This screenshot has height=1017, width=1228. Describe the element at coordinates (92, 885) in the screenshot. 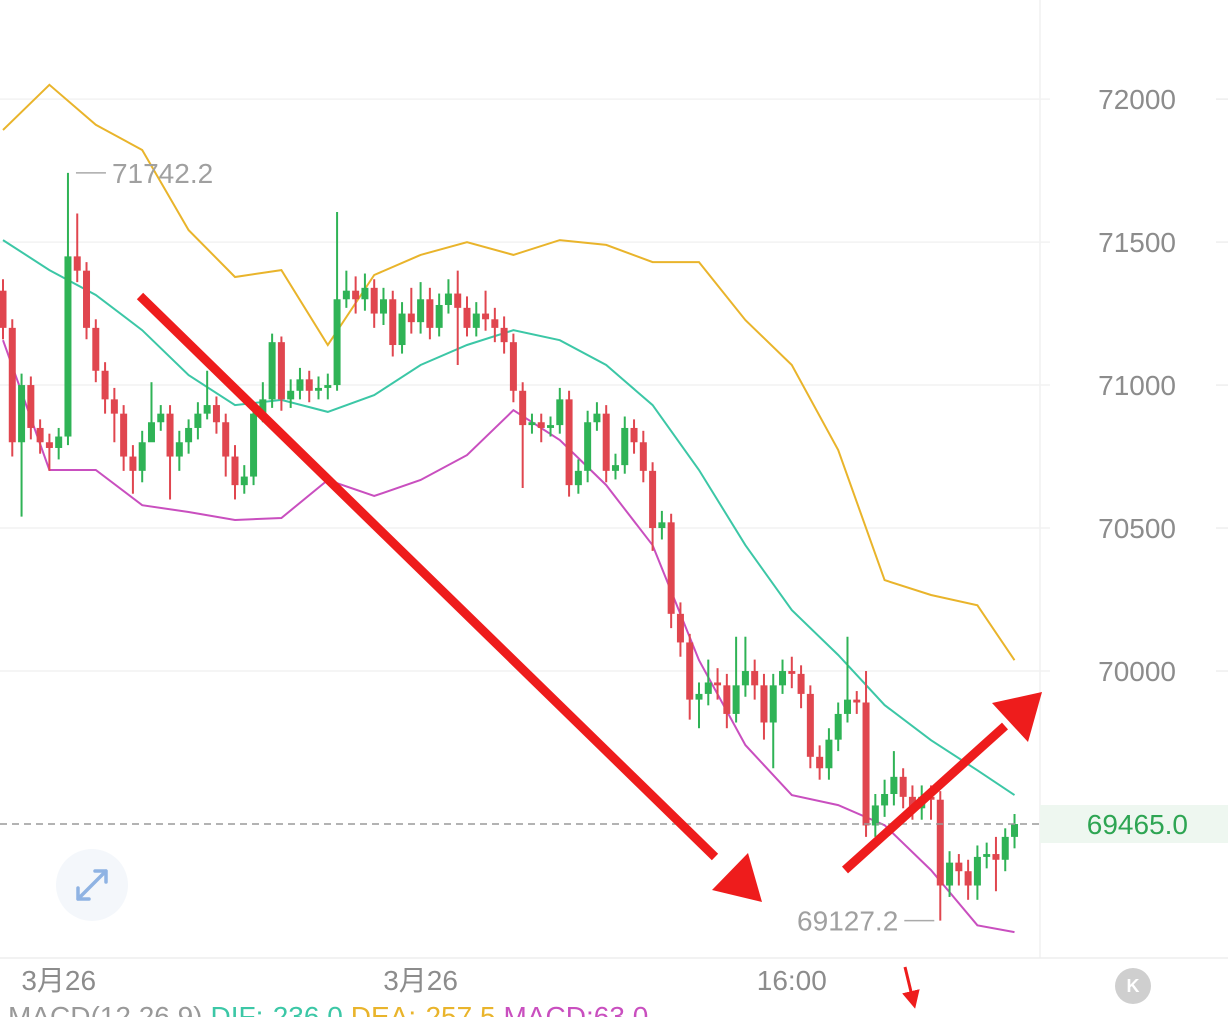

I see `expand-button` at that location.